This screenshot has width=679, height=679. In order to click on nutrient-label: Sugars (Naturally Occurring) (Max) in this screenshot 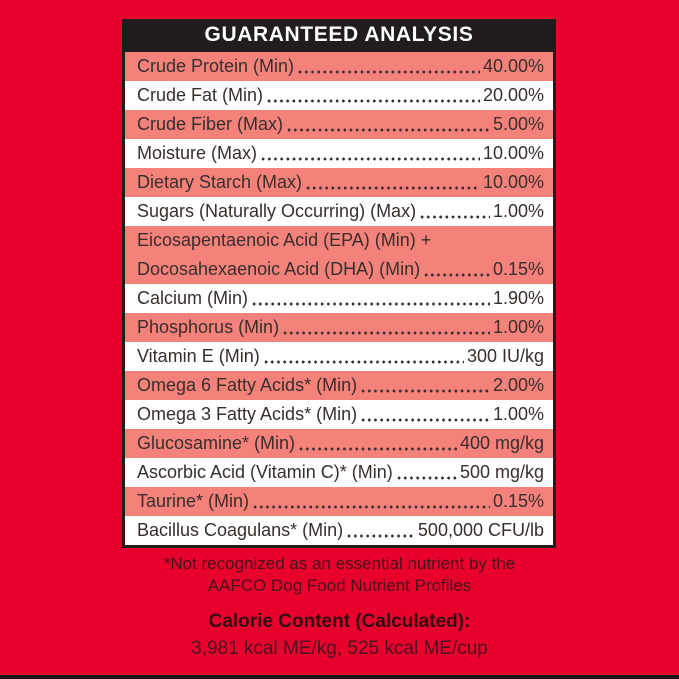, I will do `click(277, 211)`.